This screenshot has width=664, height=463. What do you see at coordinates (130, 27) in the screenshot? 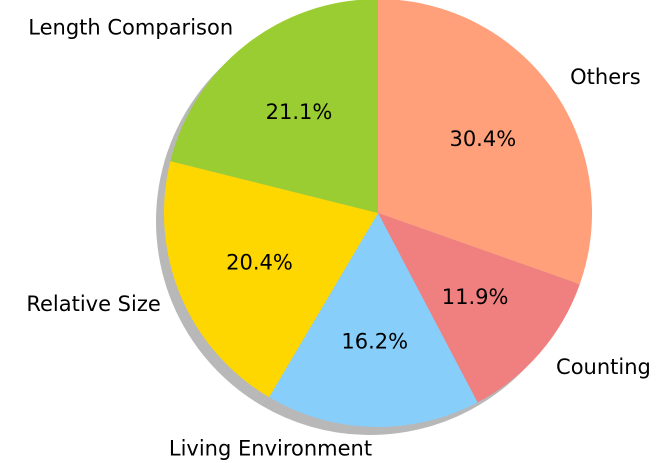
I see `slice-label-length-comparison: Length Comparison` at bounding box center [130, 27].